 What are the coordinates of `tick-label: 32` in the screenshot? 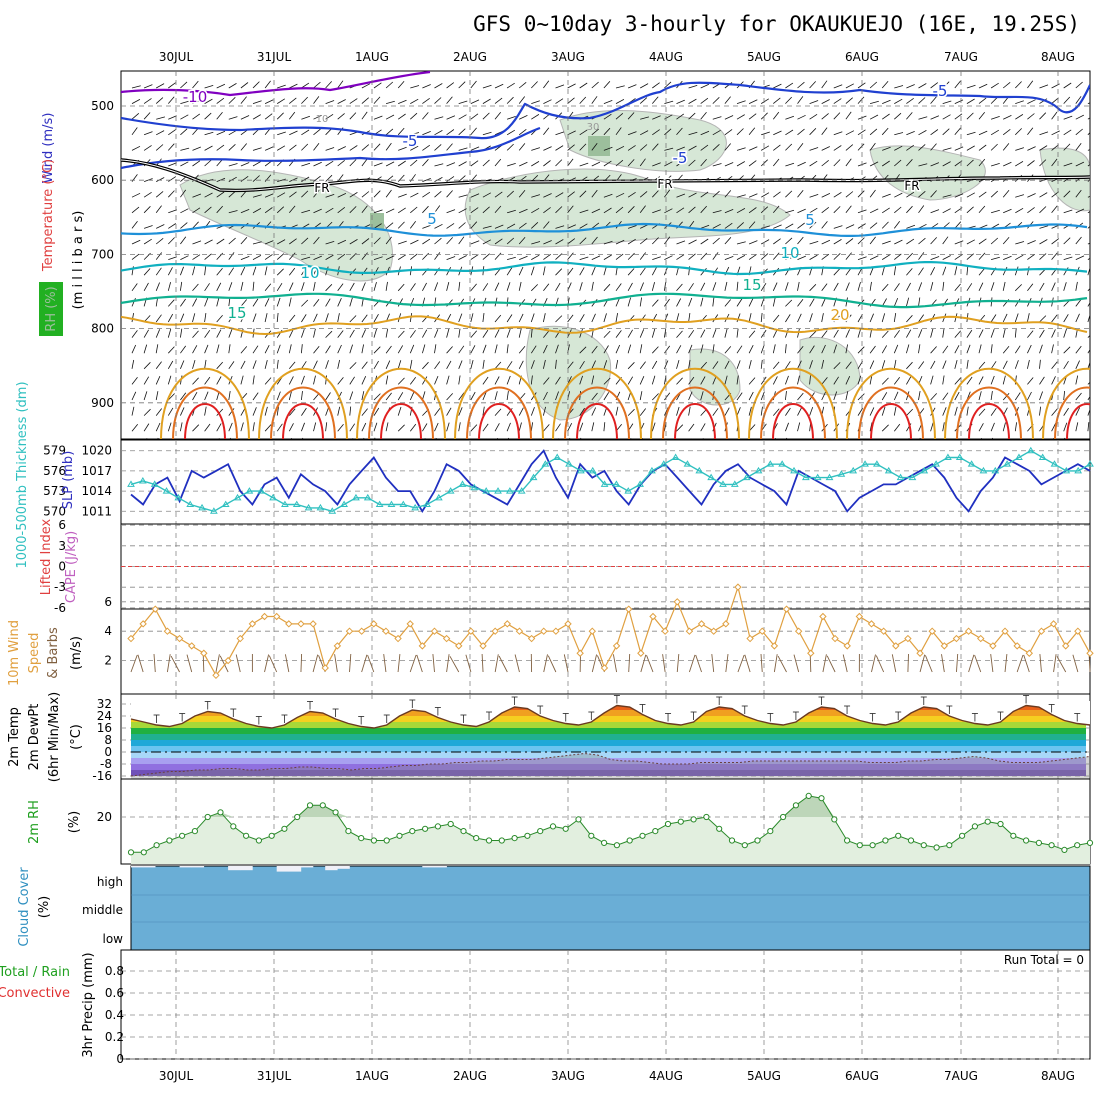 It's located at (104, 704).